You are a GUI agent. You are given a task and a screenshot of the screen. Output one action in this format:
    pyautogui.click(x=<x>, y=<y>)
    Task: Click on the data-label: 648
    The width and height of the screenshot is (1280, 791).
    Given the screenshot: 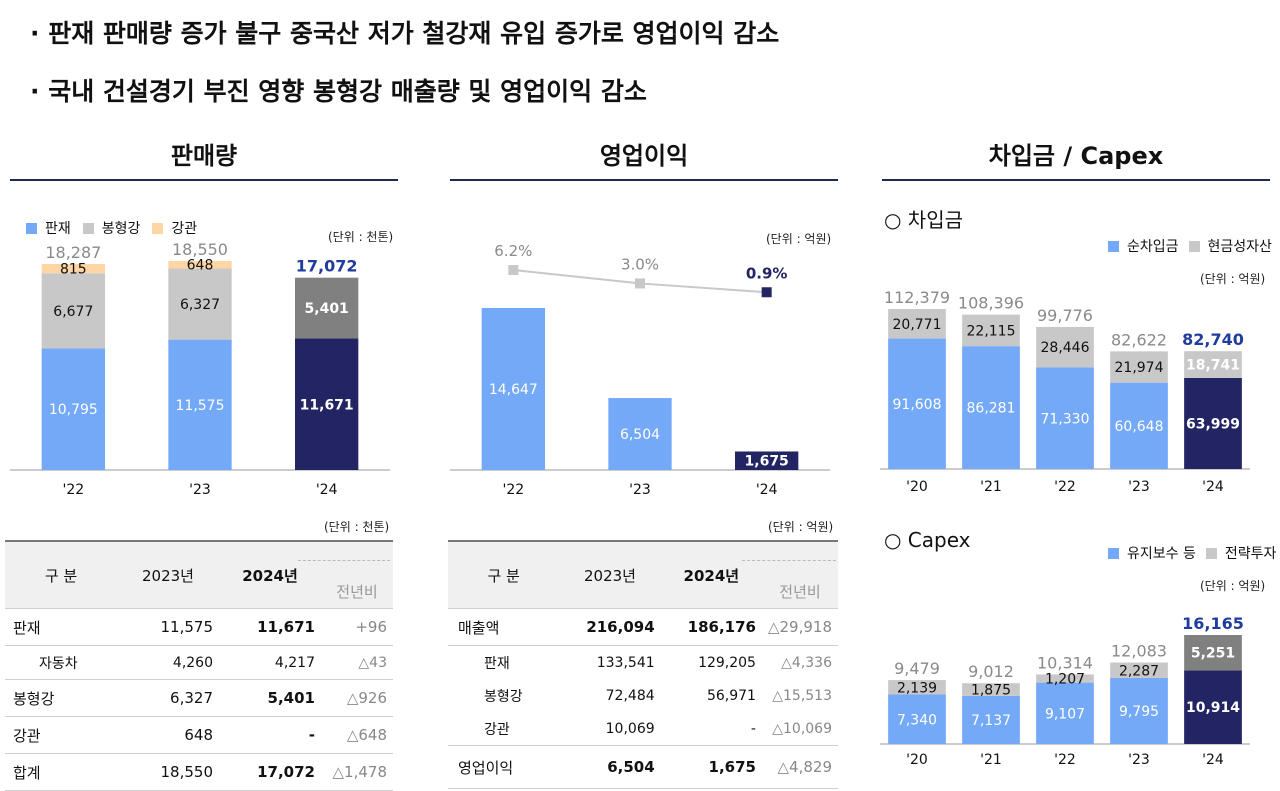 What is the action you would take?
    pyautogui.click(x=200, y=266)
    